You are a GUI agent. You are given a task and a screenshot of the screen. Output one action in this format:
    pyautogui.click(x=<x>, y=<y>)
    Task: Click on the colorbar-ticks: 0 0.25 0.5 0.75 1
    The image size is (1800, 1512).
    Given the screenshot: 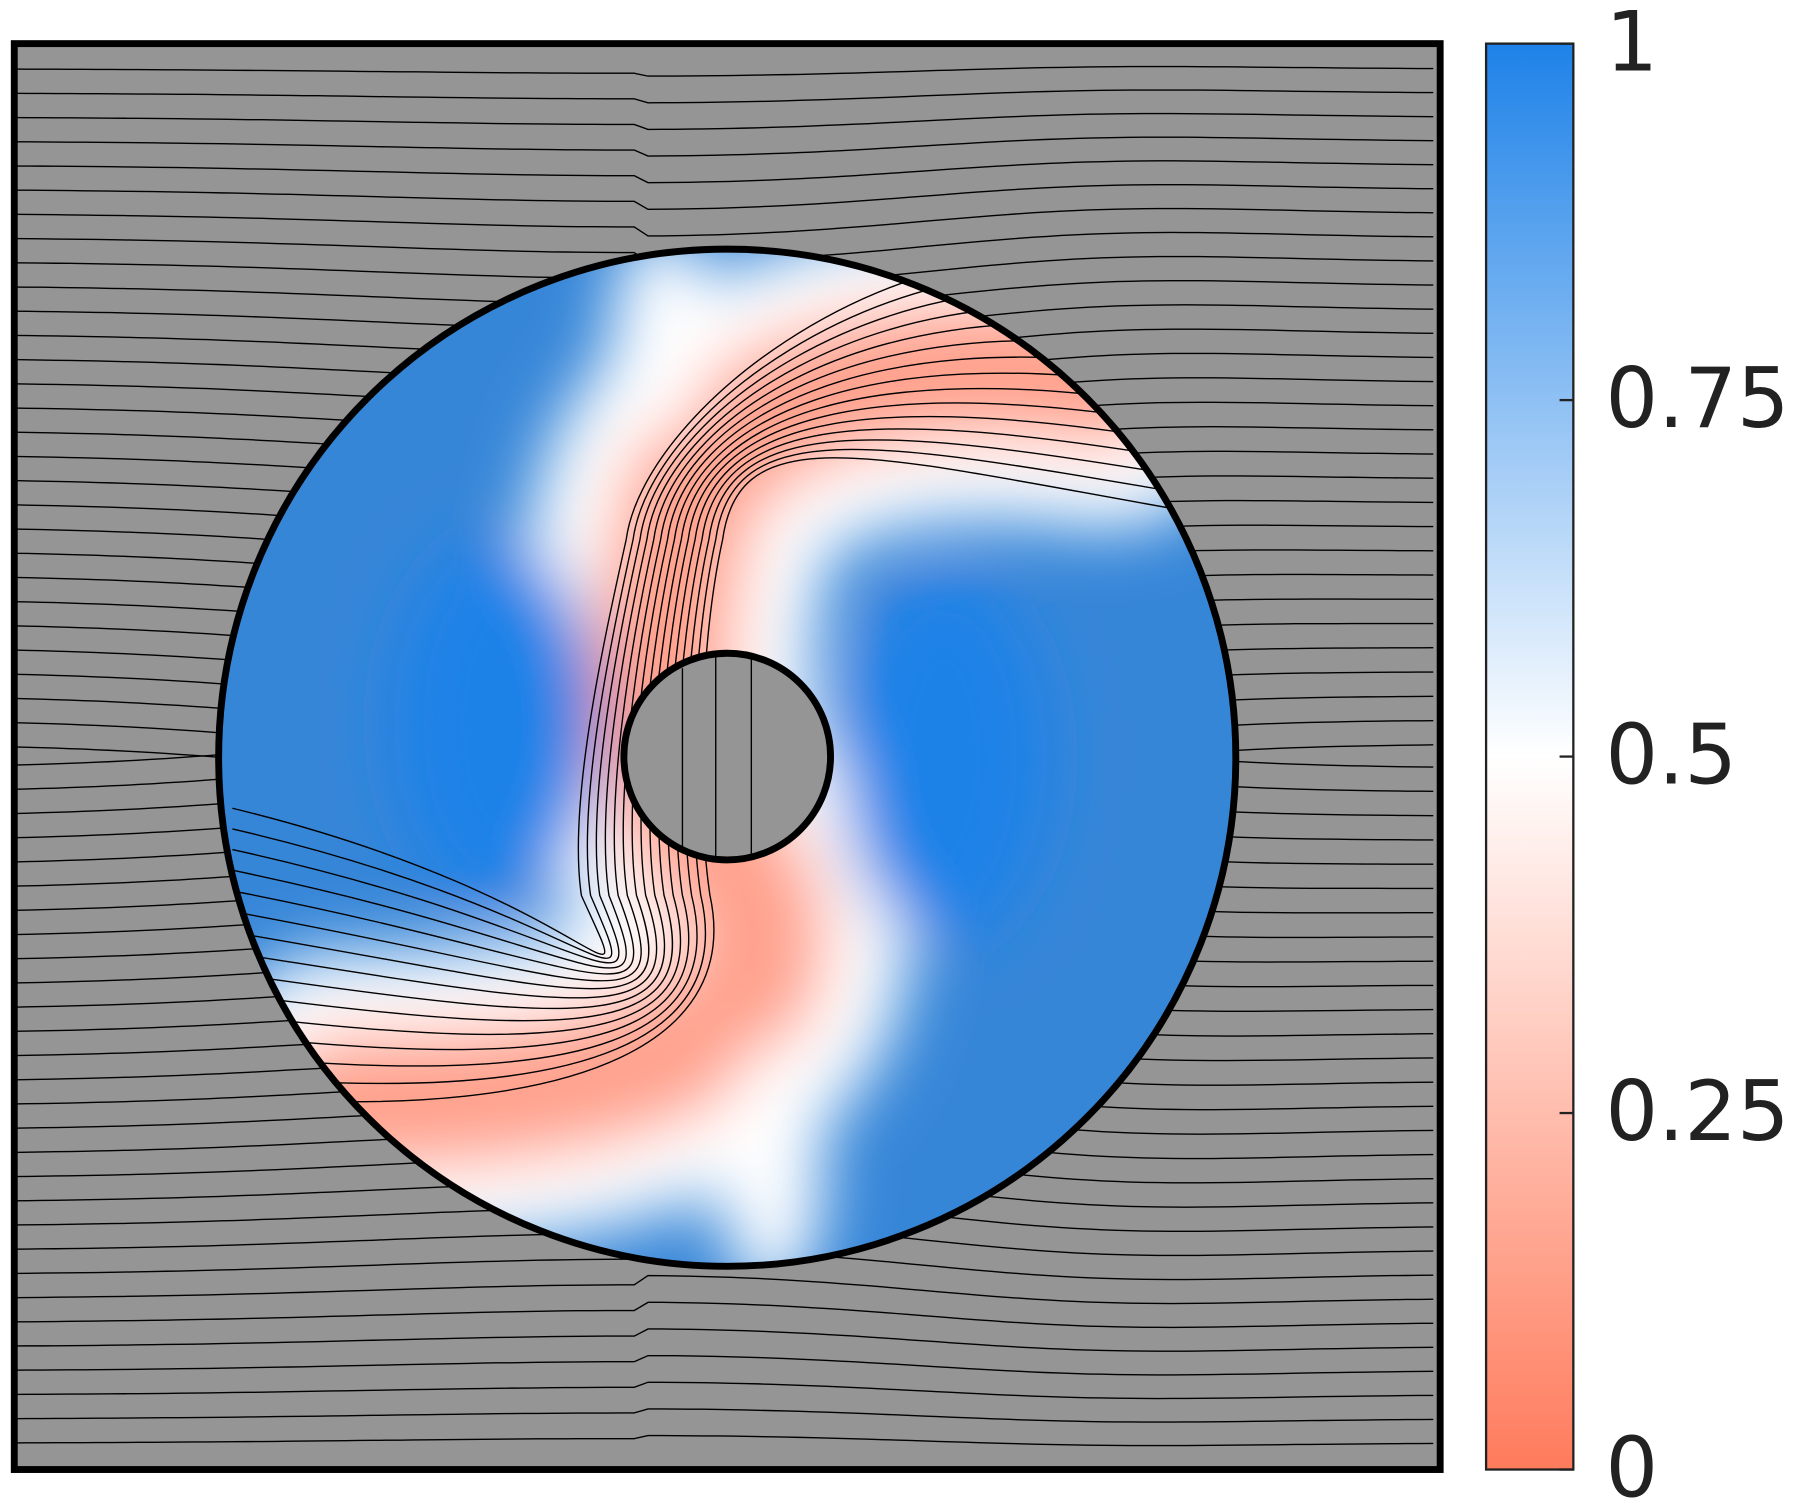 What is the action you would take?
    pyautogui.click(x=1674, y=756)
    